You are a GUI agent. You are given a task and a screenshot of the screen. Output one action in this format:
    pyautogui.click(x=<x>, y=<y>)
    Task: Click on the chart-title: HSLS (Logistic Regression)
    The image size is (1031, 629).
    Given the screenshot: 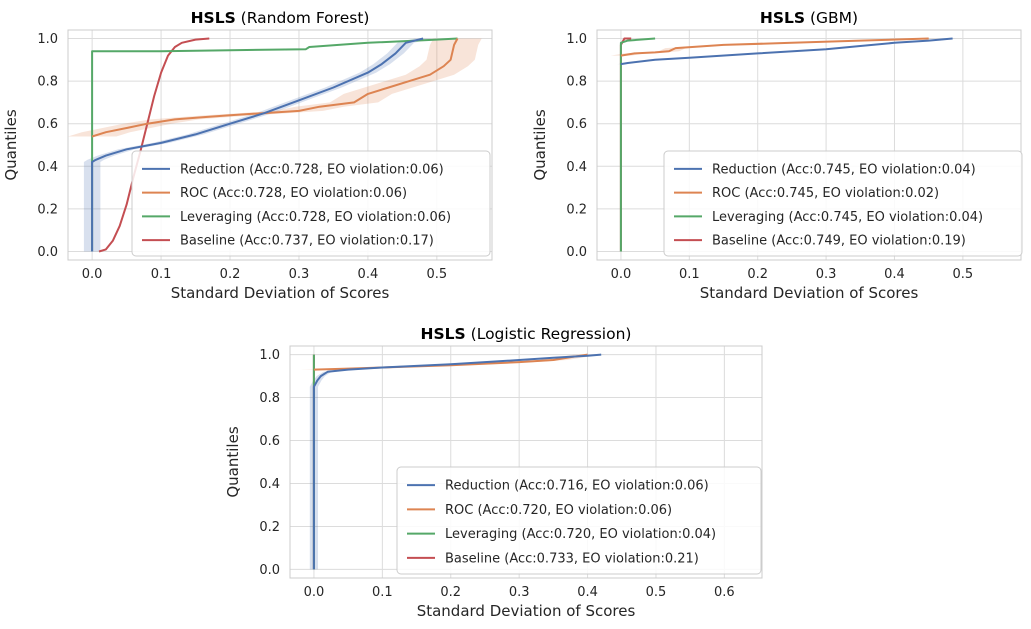 What is the action you would take?
    pyautogui.click(x=526, y=334)
    